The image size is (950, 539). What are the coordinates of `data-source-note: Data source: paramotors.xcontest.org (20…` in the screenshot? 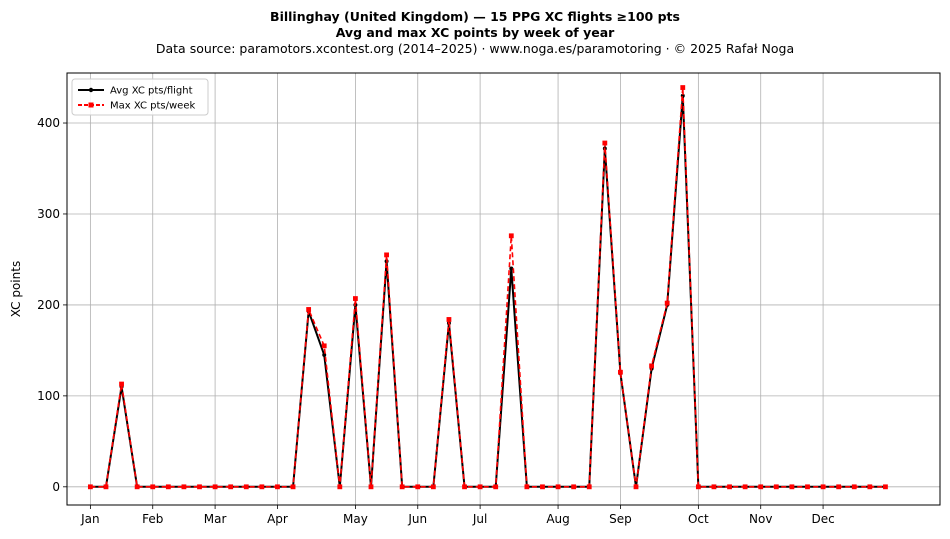 It's located at (475, 48).